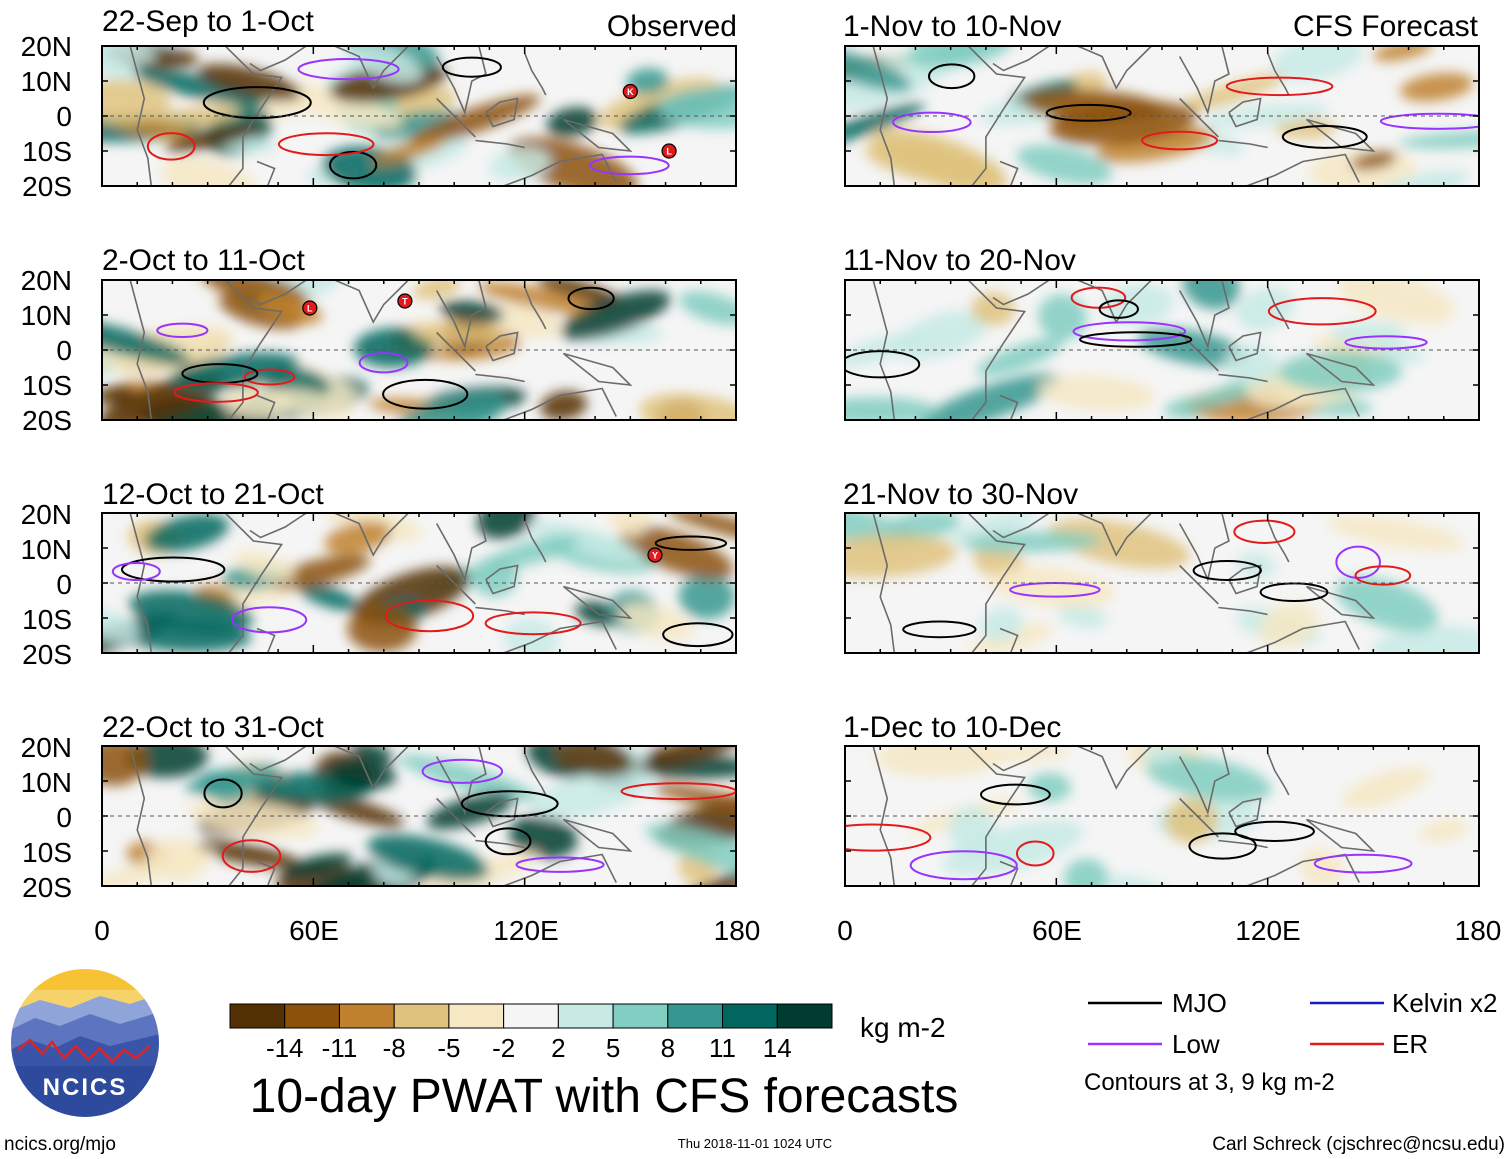 The image size is (1510, 1159). What do you see at coordinates (60, 1144) in the screenshot?
I see `footer-url: ncics.org/mjo` at bounding box center [60, 1144].